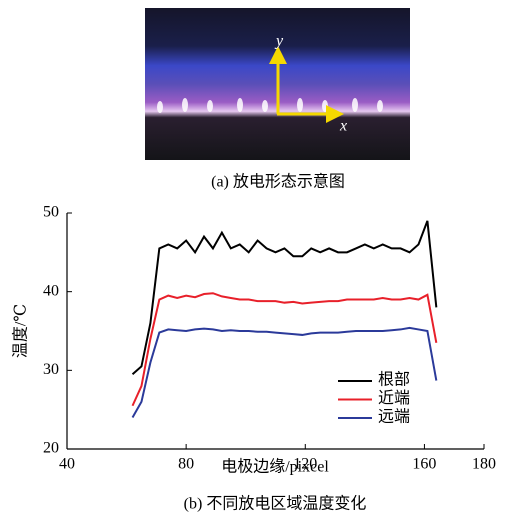 Image resolution: width=510 pixels, height=524 pixels. What do you see at coordinates (305, 464) in the screenshot?
I see `x-tick-label: 120` at bounding box center [305, 464].